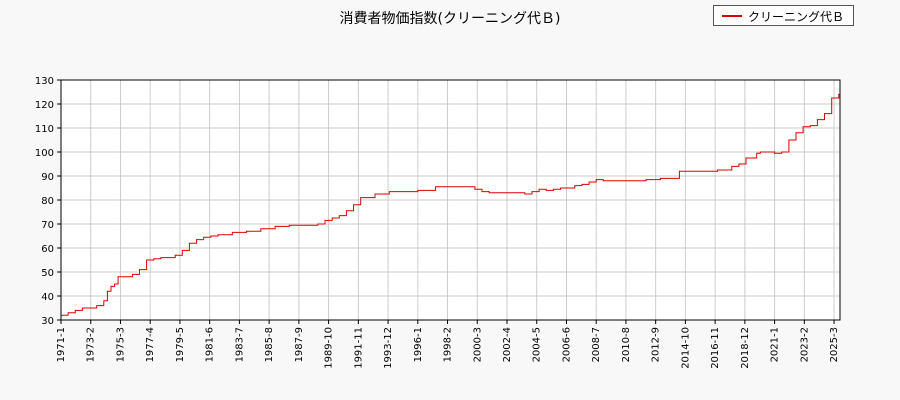 The image size is (900, 400). I want to click on x-tick-label: 1971-1, so click(61, 344).